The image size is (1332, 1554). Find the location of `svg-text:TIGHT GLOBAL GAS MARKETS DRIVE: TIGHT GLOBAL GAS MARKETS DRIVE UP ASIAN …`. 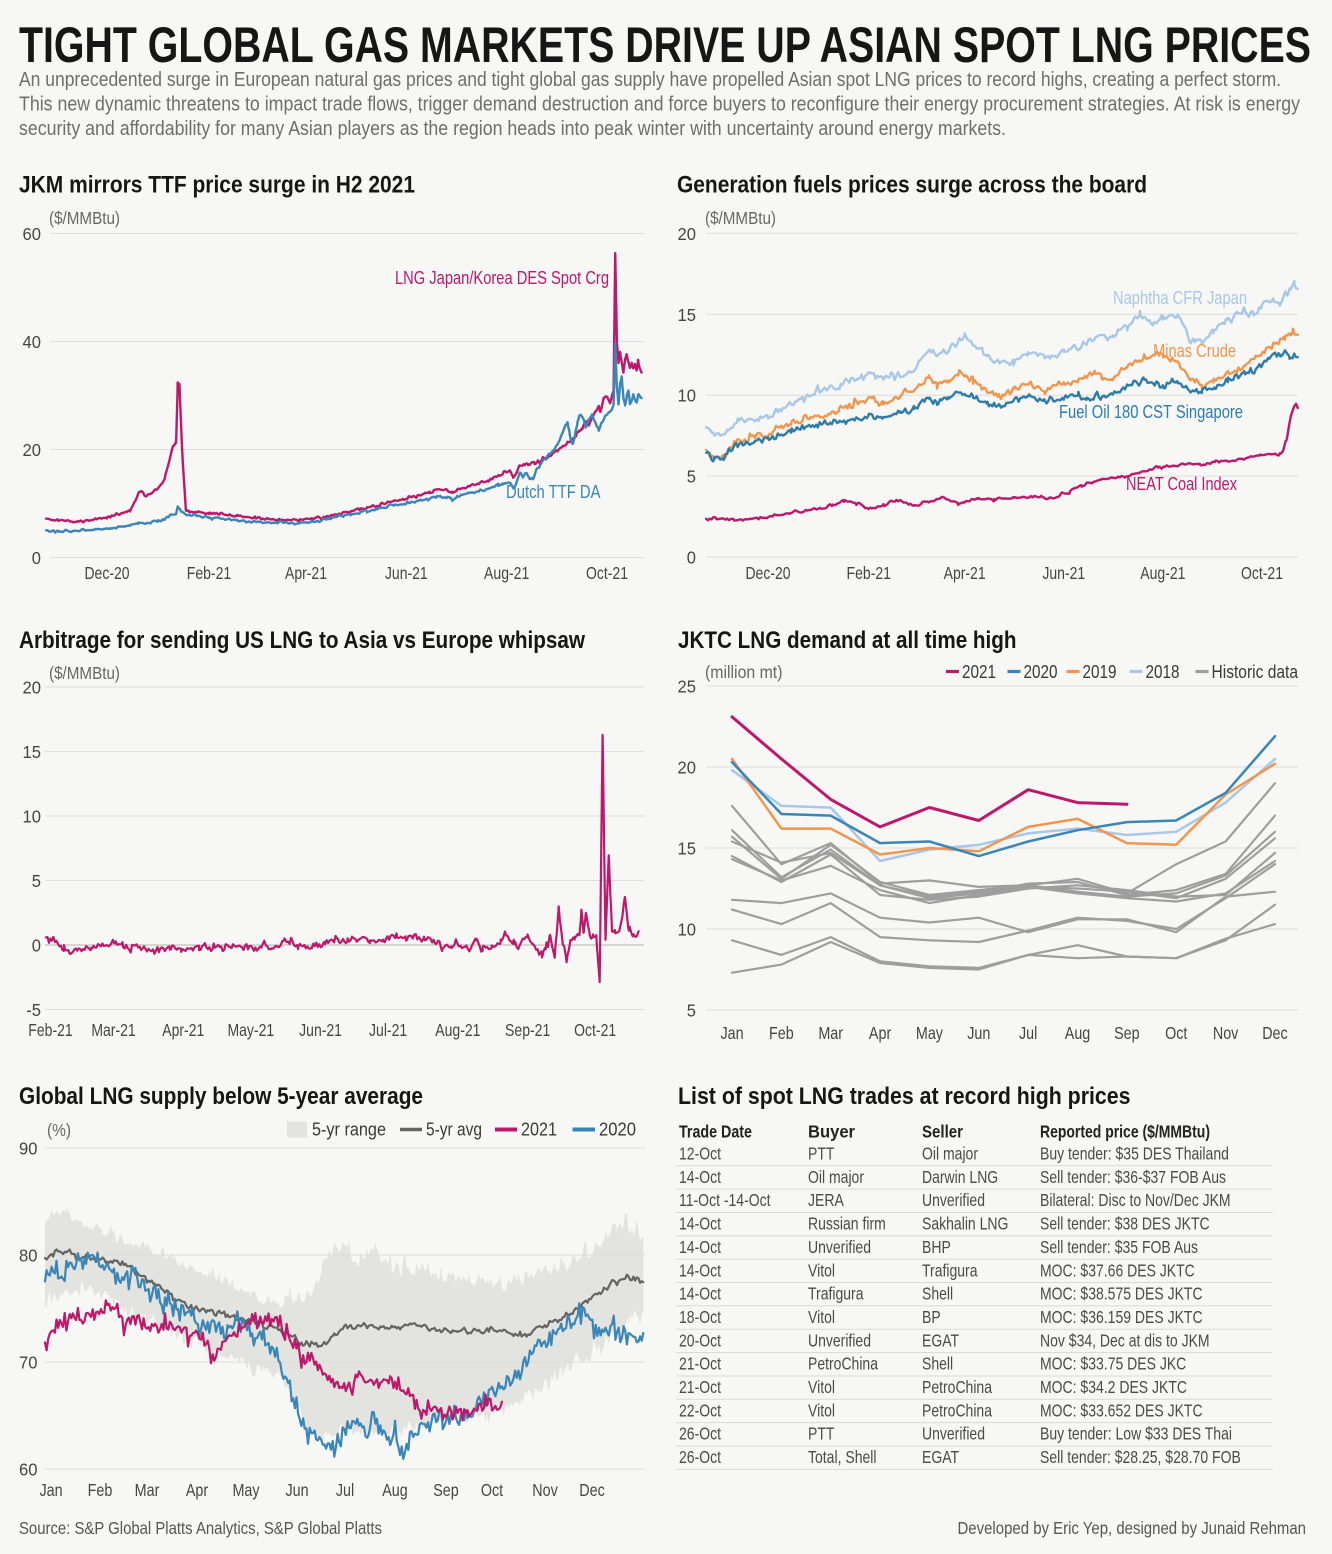

svg-text:TIGHT GLOBAL GAS MARKETS DRIVE: TIGHT GLOBAL GAS MARKETS DRIVE UP ASIAN … is located at coordinates (665, 45).